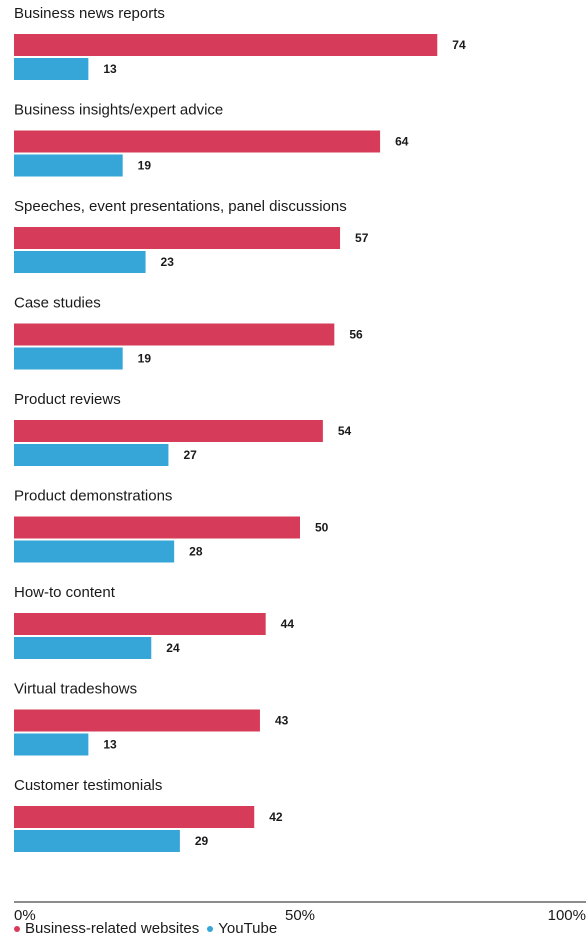  Describe the element at coordinates (118, 110) in the screenshot. I see `category-label: Business insights/expert advice` at that location.